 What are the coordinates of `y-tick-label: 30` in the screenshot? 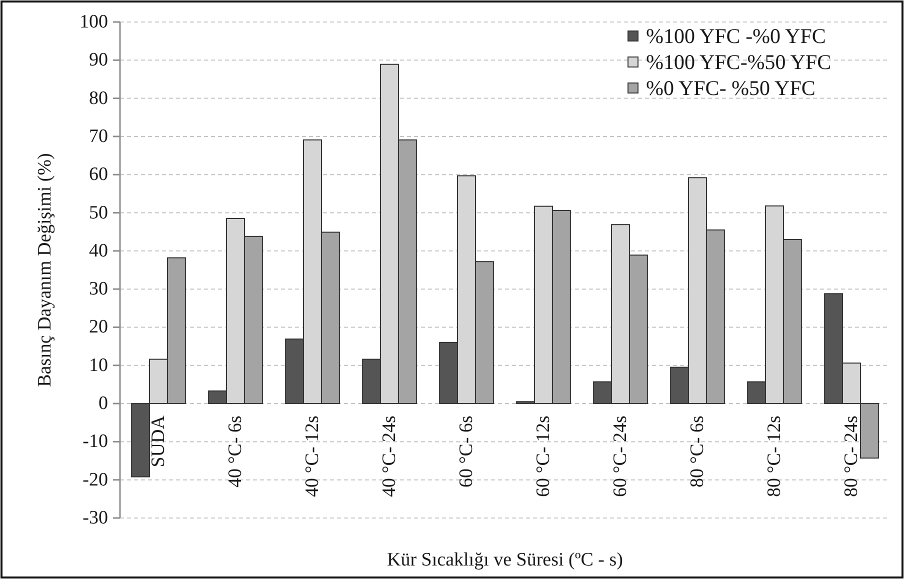 It's located at (98, 289).